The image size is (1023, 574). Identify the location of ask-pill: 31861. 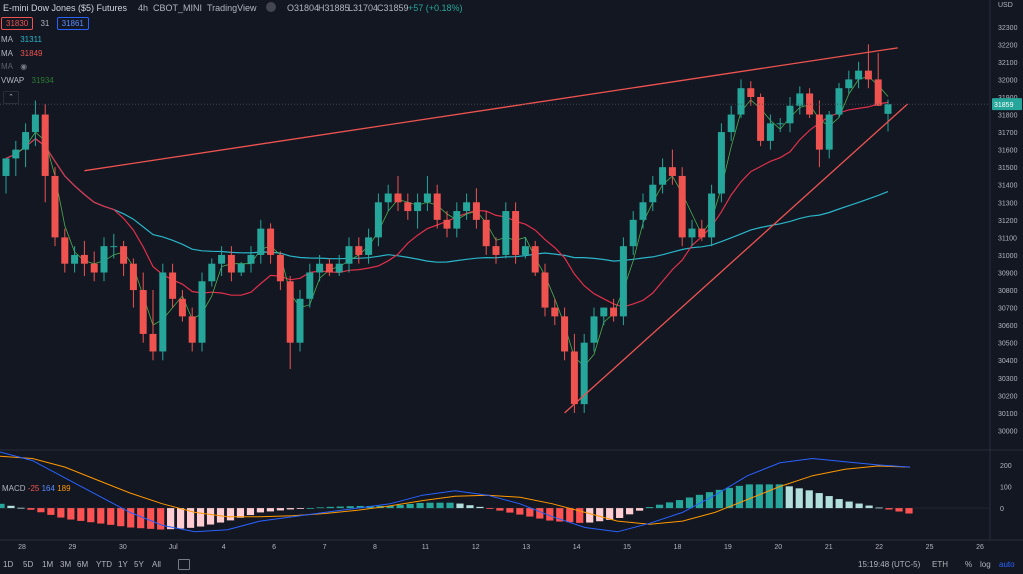
(72, 23).